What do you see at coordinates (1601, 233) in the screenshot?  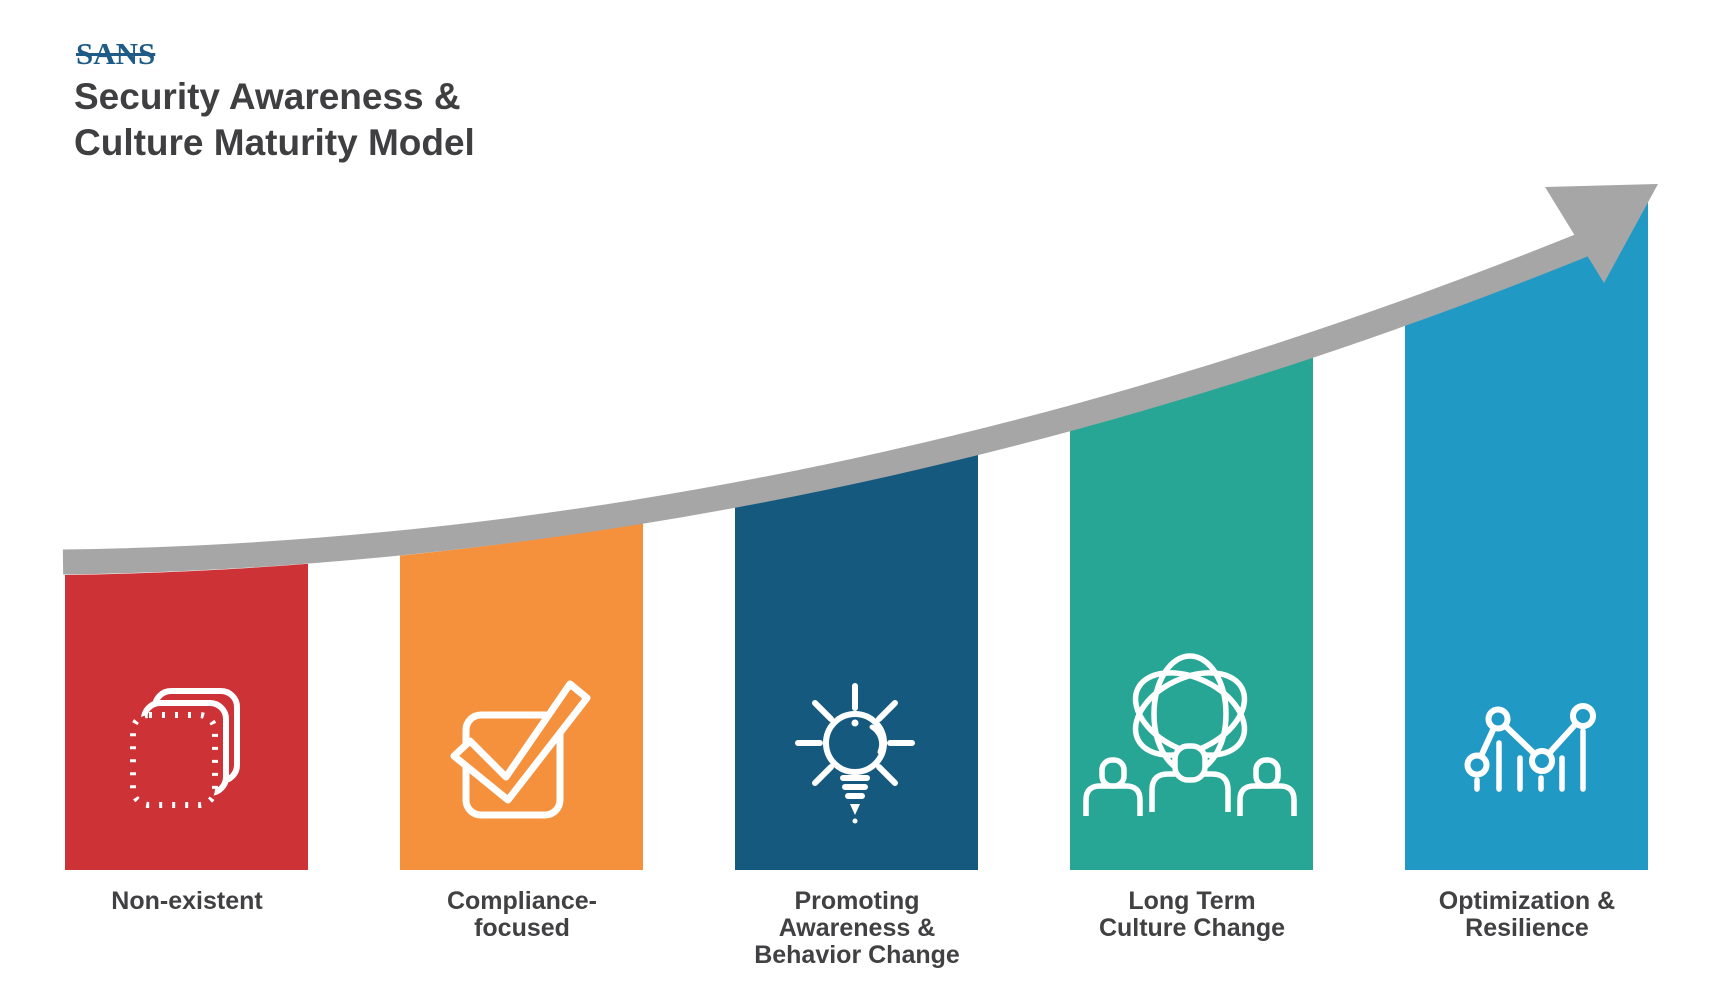 I see `growth-arrowhead` at bounding box center [1601, 233].